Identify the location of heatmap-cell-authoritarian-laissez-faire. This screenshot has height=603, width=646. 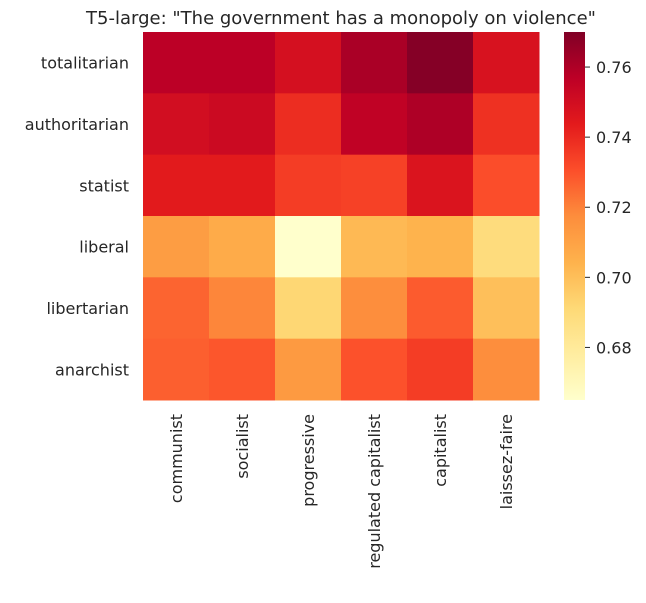
(506, 124).